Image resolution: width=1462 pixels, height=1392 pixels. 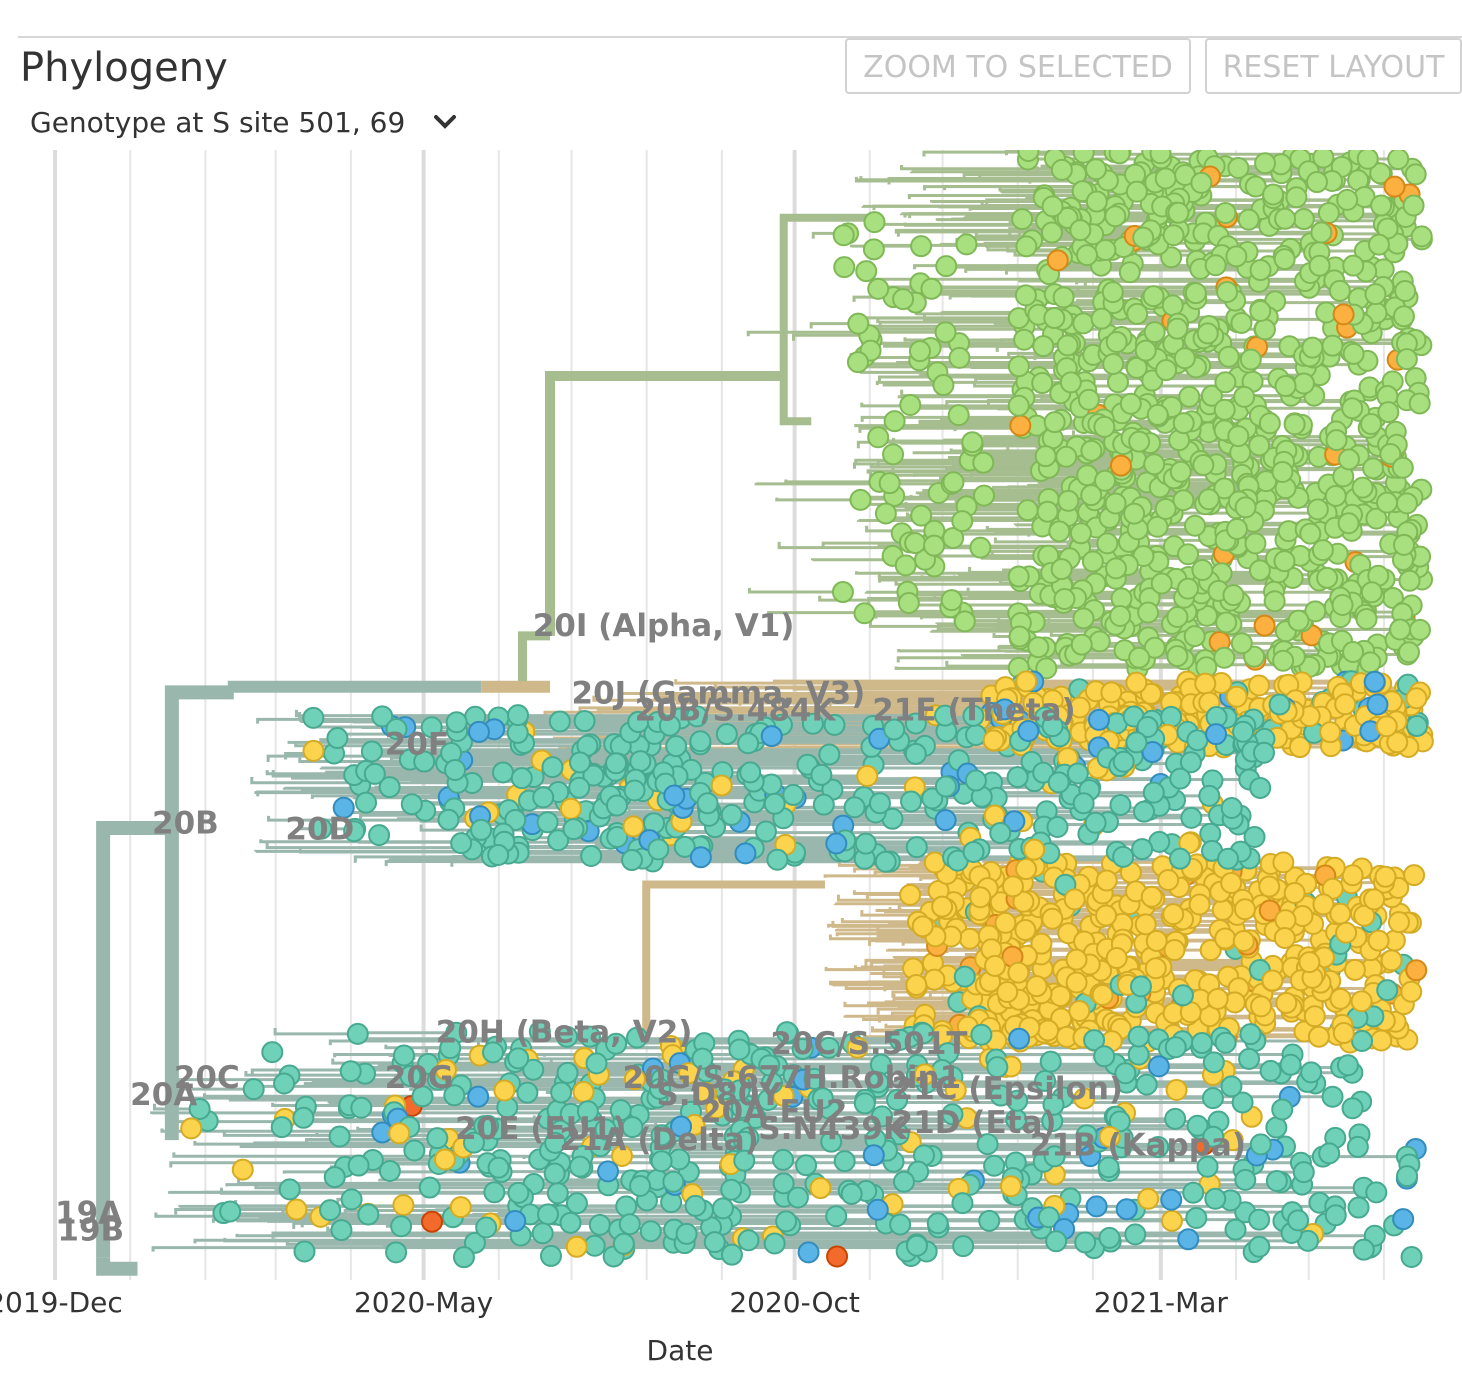 I want to click on zoom-to-selected-button: ZOOM TO SELECTED, so click(x=1018, y=66).